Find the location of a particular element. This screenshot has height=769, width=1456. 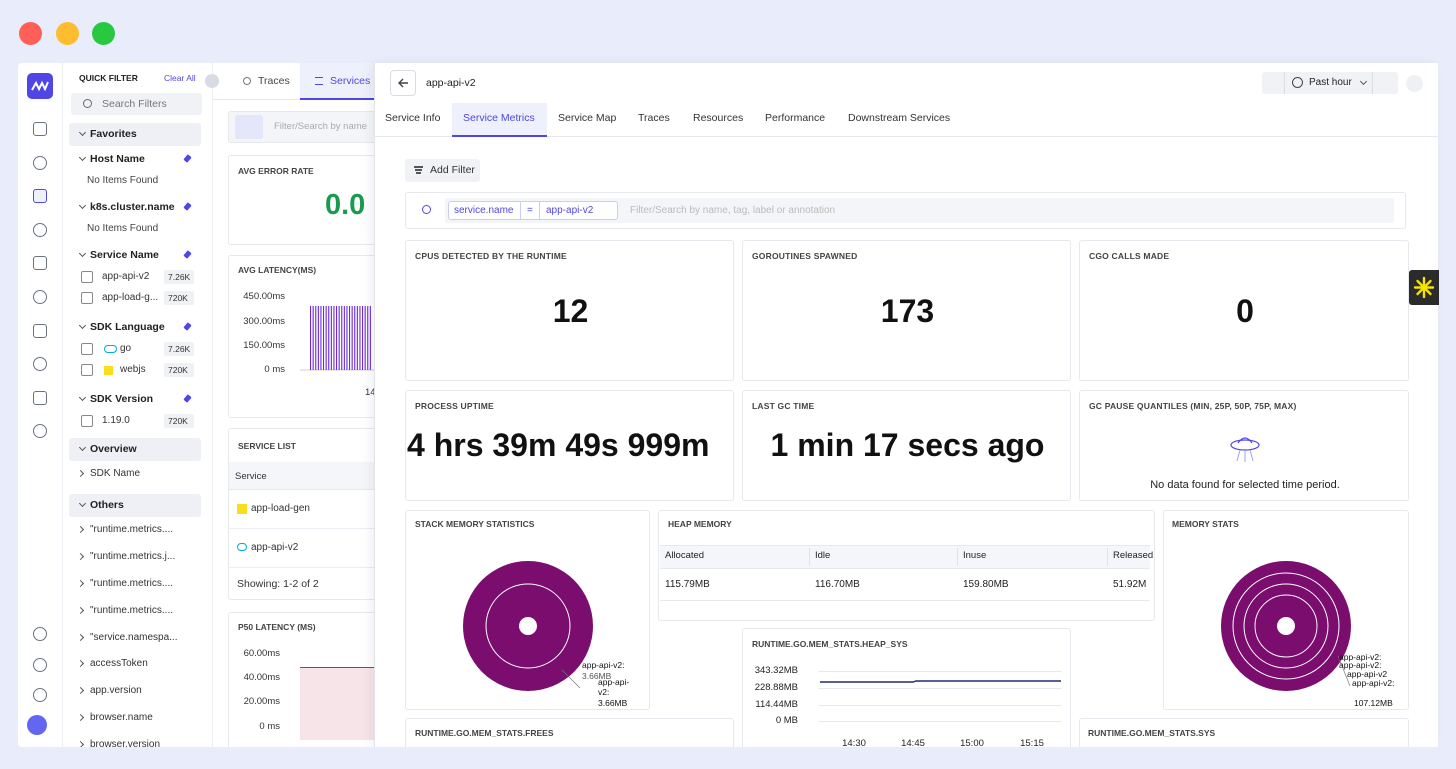

tab: Performance is located at coordinates (795, 118).